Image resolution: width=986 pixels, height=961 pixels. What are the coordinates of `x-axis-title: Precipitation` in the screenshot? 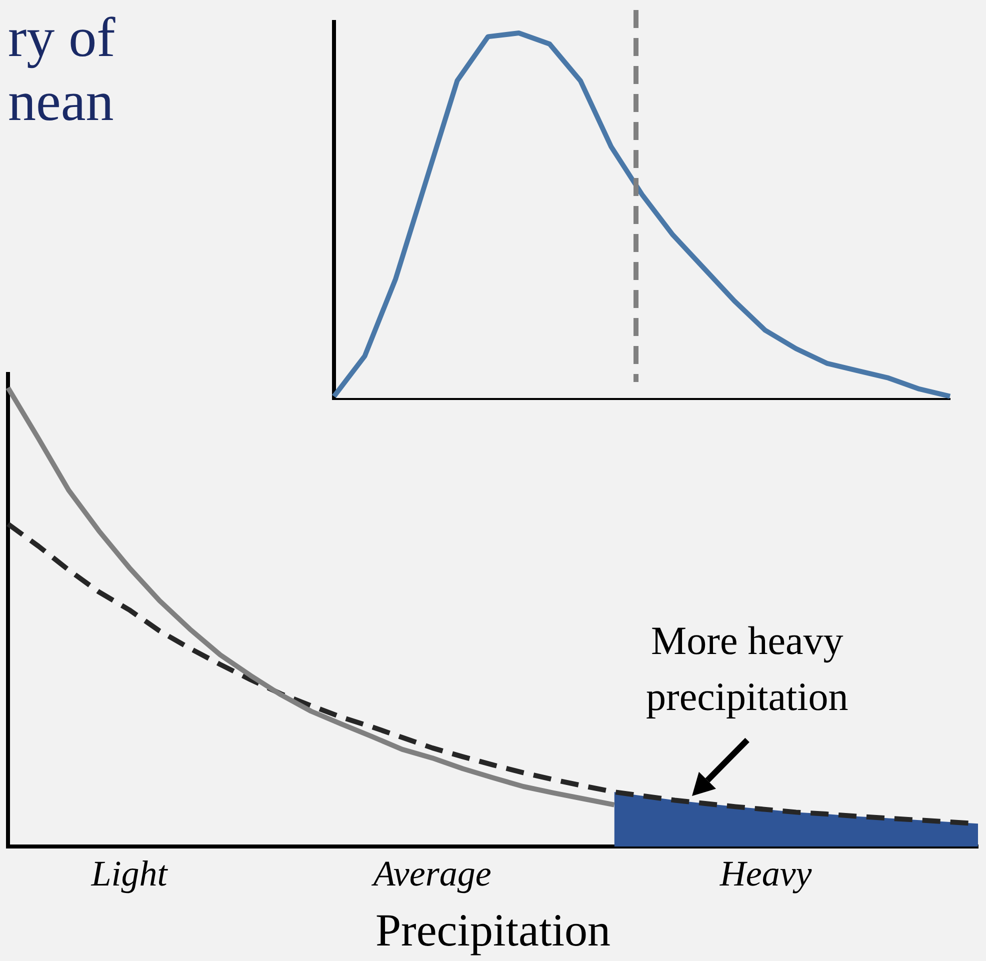 It's located at (493, 930).